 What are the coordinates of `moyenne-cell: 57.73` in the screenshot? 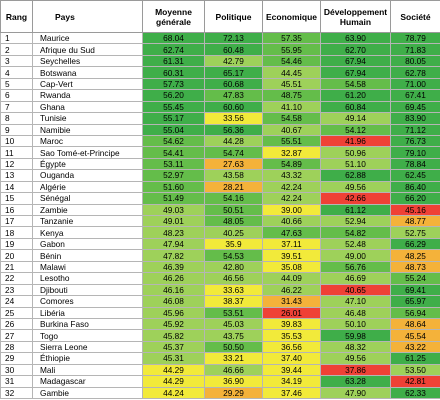 It's located at (173, 84).